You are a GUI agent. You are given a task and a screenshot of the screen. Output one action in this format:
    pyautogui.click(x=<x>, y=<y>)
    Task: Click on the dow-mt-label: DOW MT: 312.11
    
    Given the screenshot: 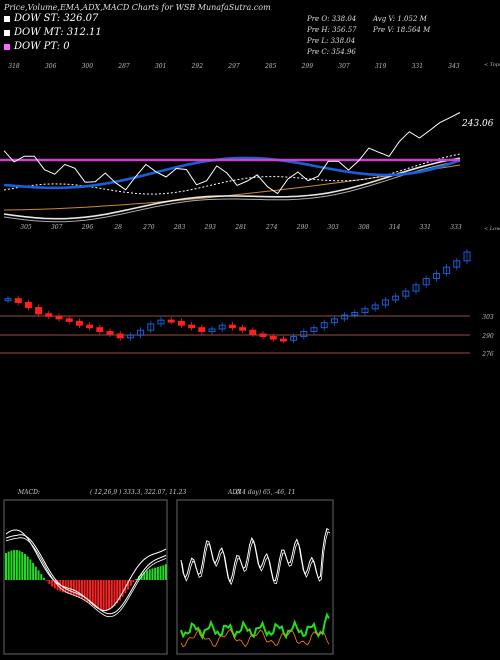 What is the action you would take?
    pyautogui.click(x=58, y=32)
    